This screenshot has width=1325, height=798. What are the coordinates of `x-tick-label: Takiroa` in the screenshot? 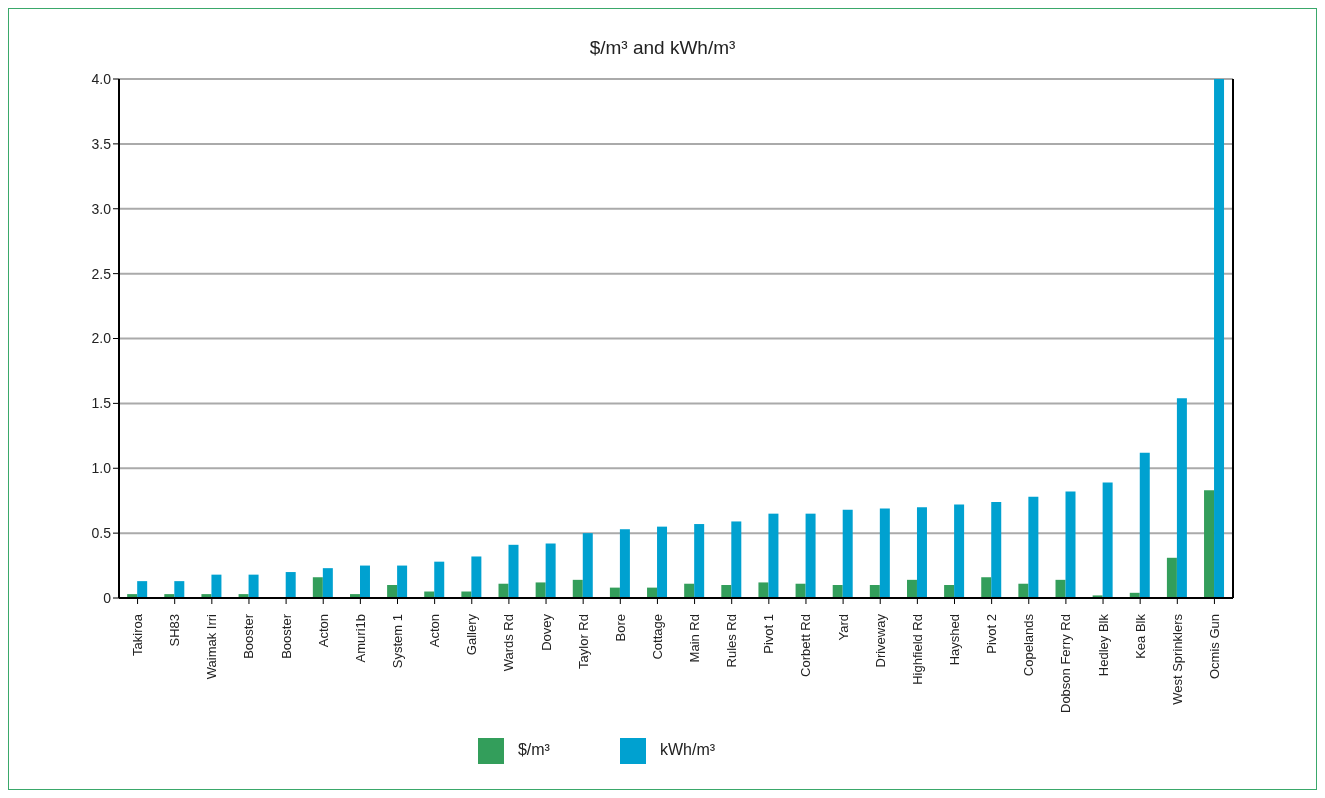 It's located at (138, 634).